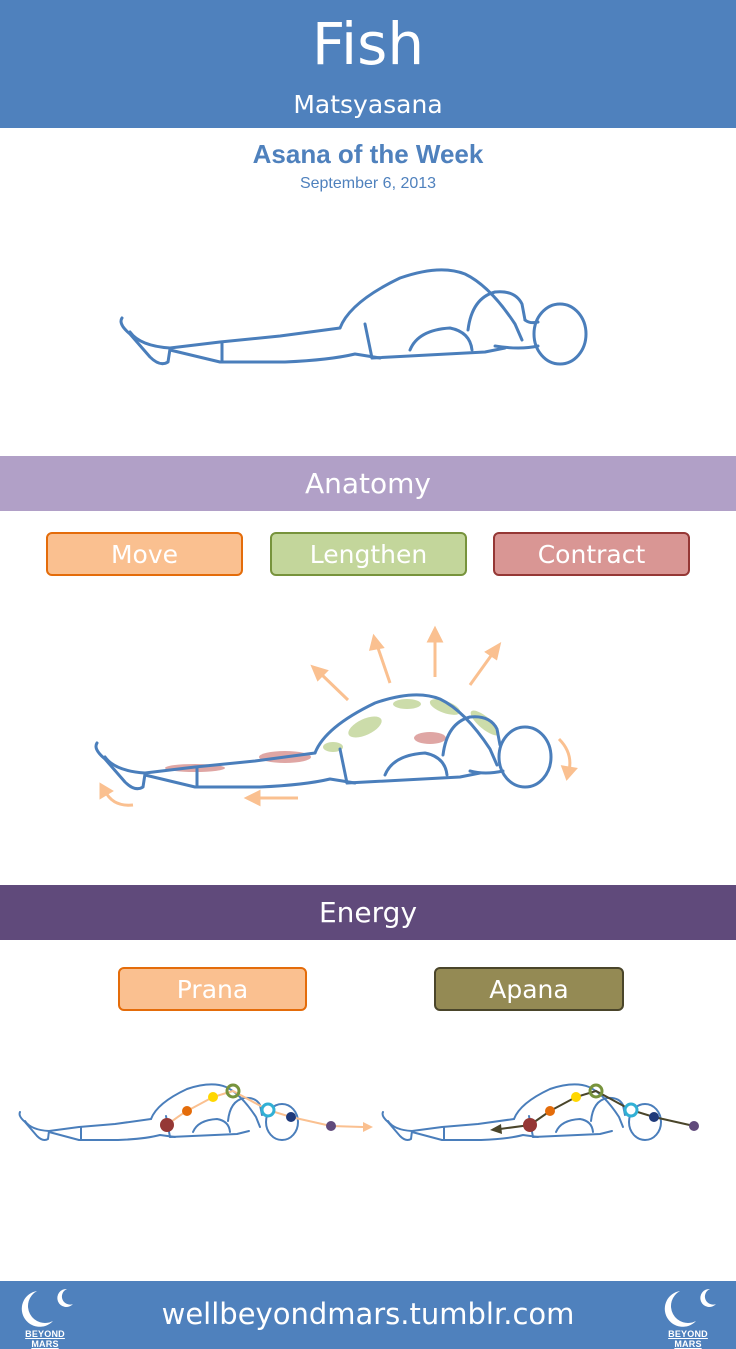  What do you see at coordinates (368, 483) in the screenshot?
I see `anatomy-section-header: Anatomy` at bounding box center [368, 483].